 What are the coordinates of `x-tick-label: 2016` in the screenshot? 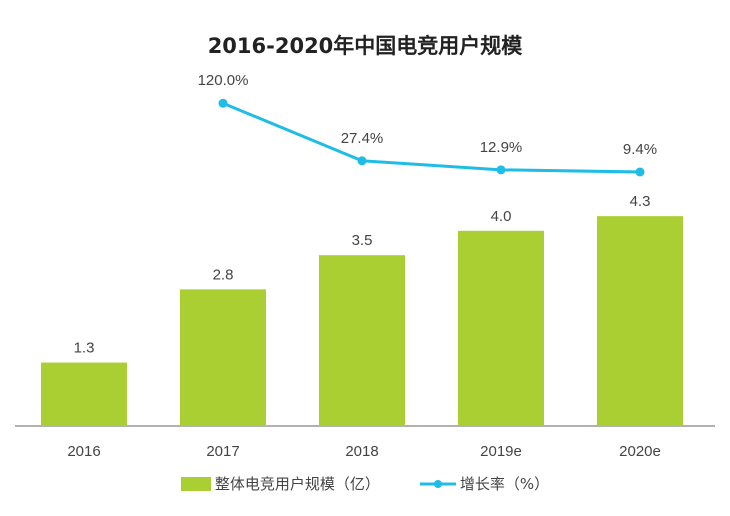 It's located at (83, 451).